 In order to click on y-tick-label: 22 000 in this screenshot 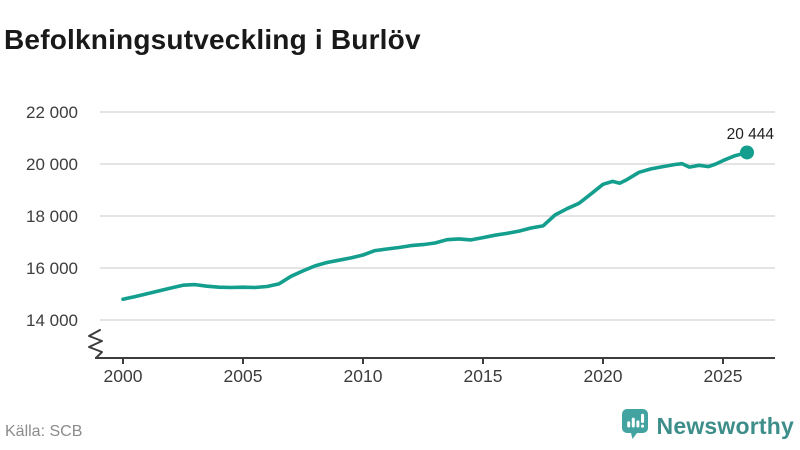, I will do `click(52, 112)`.